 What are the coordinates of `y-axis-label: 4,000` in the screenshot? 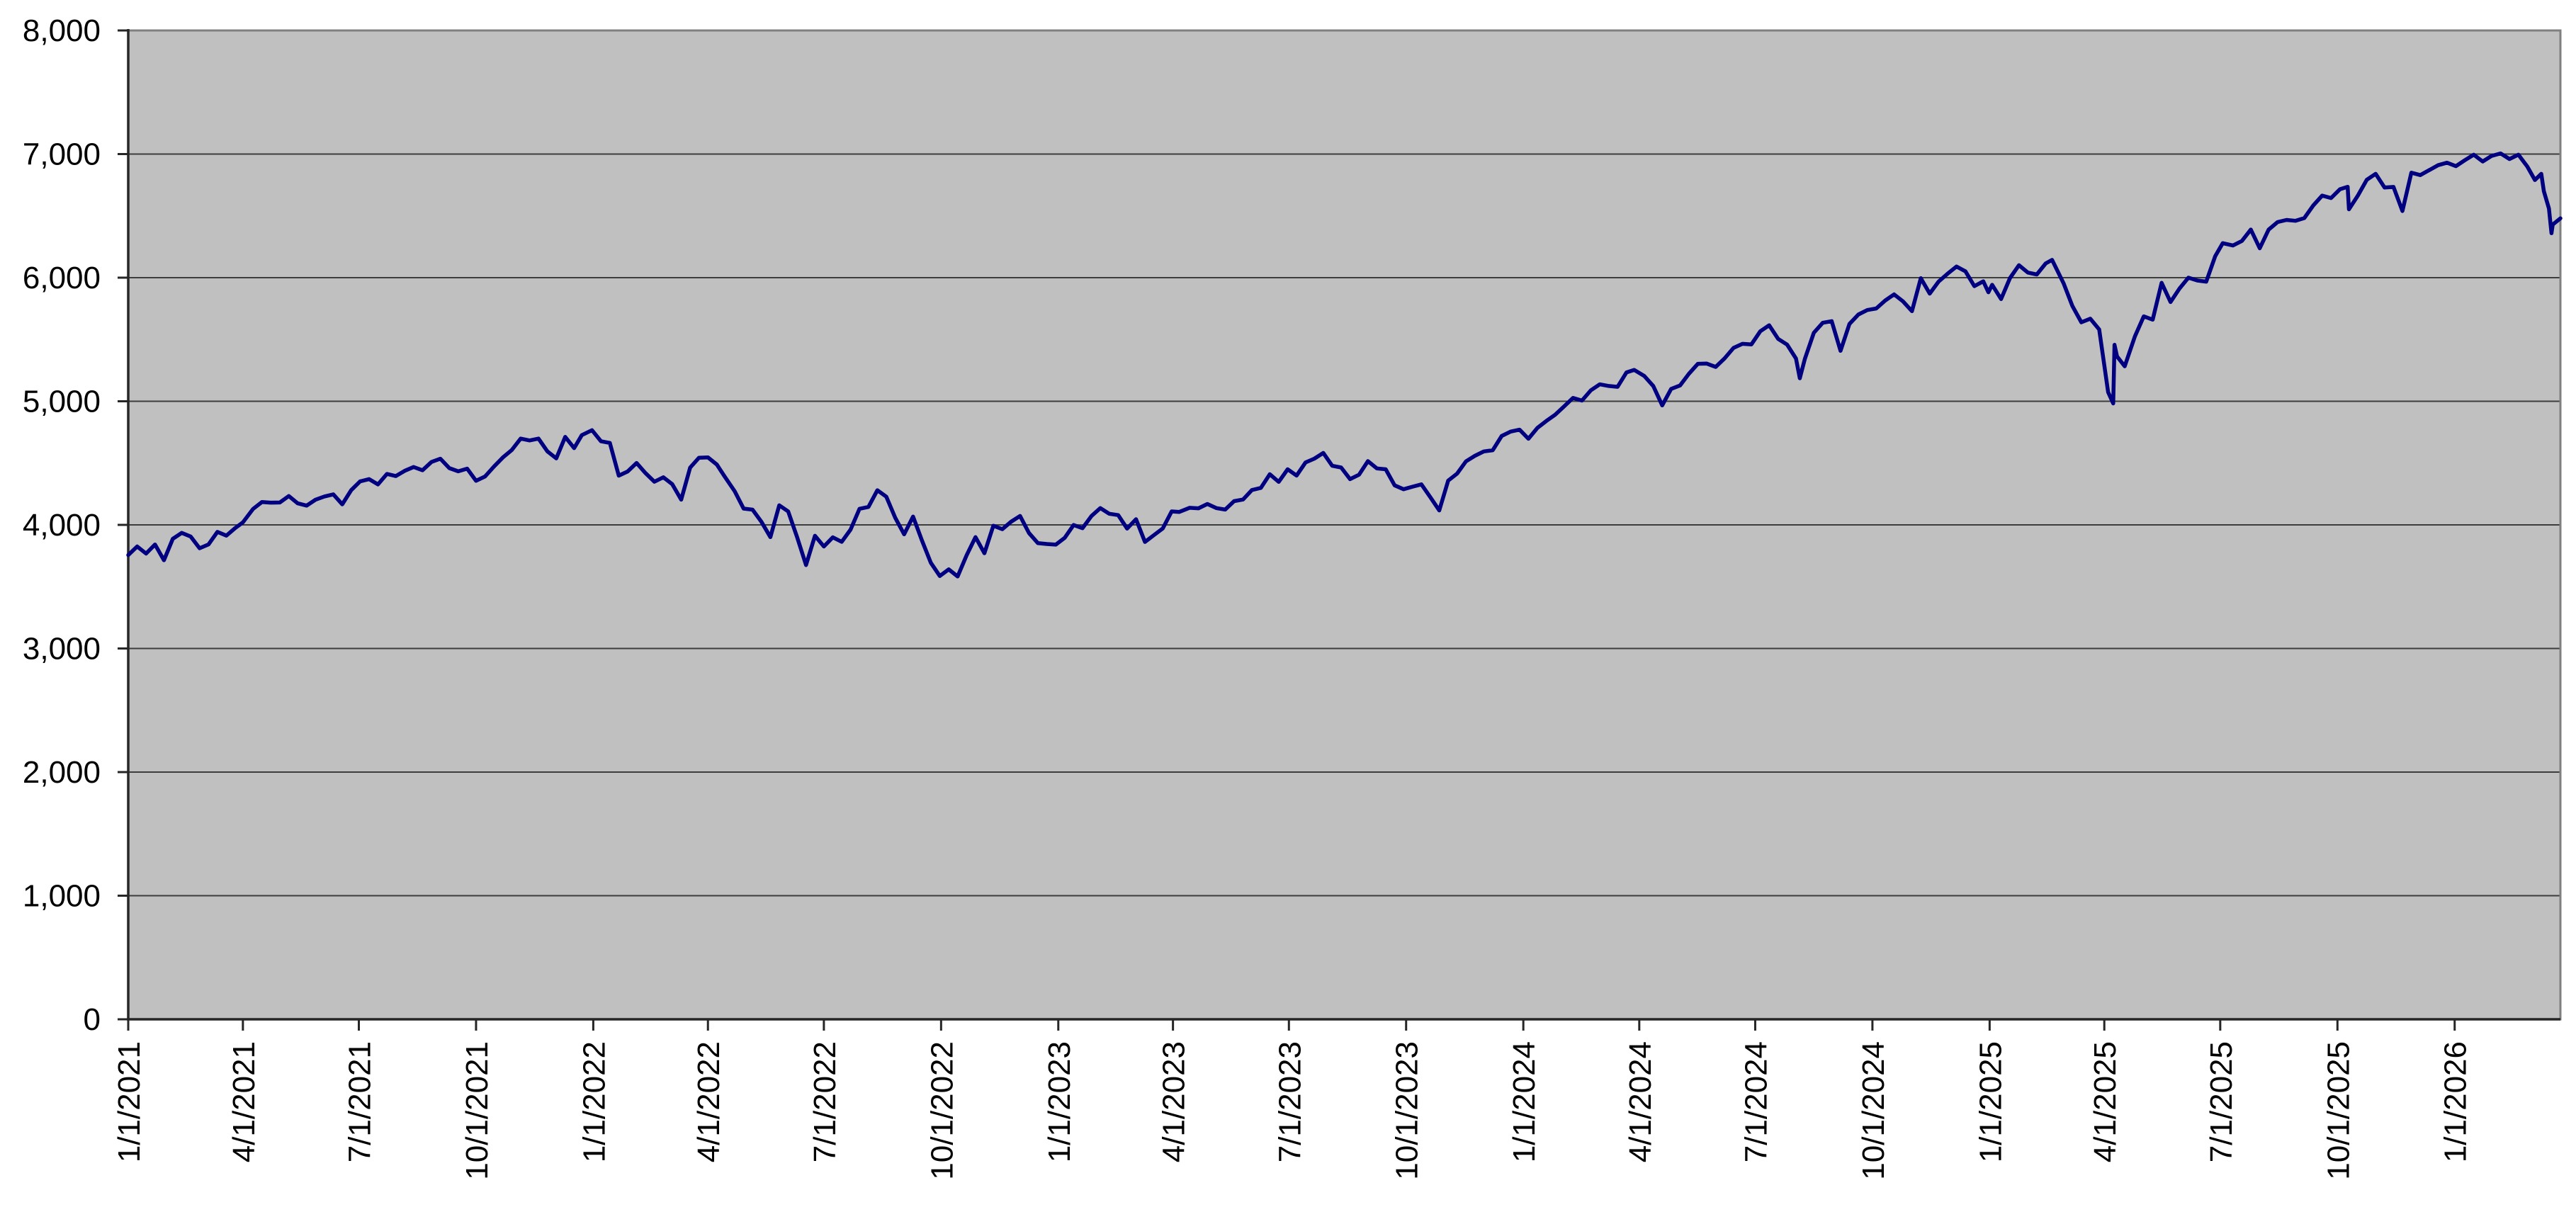 It's located at (62, 525).